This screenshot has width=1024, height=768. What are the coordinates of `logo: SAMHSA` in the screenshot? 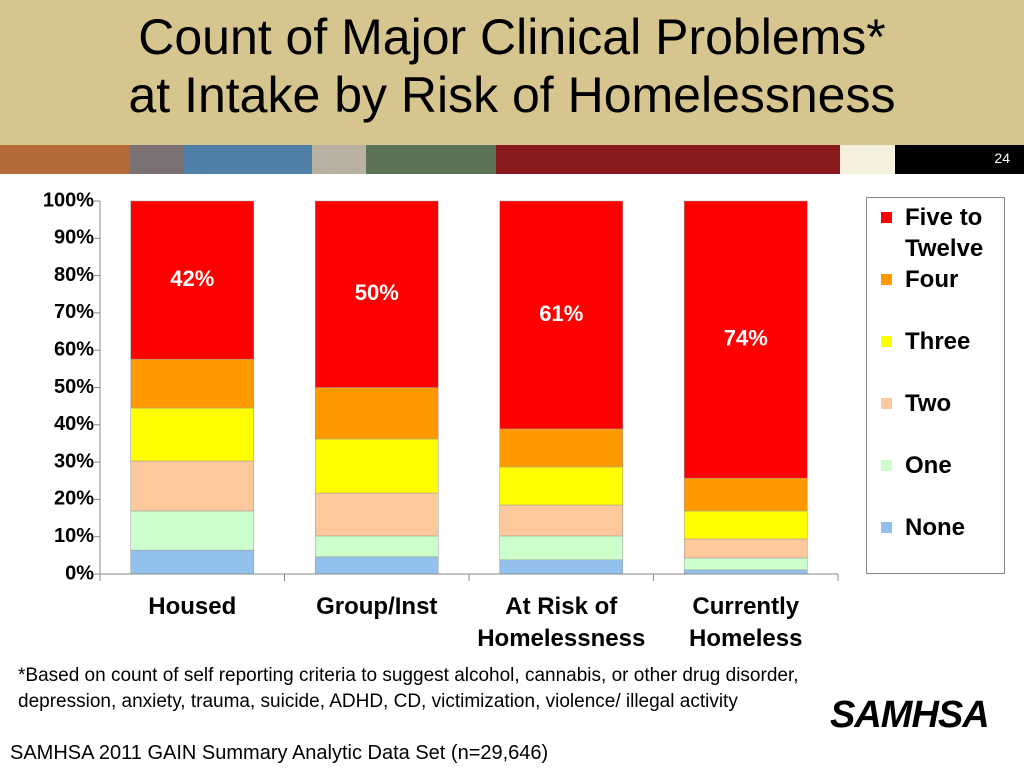 It's located at (910, 715).